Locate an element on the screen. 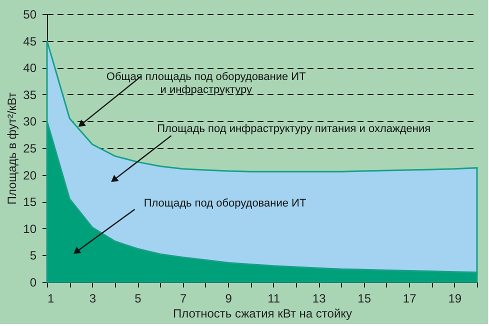 The width and height of the screenshot is (489, 326). x-tick-label: 11 is located at coordinates (274, 299).